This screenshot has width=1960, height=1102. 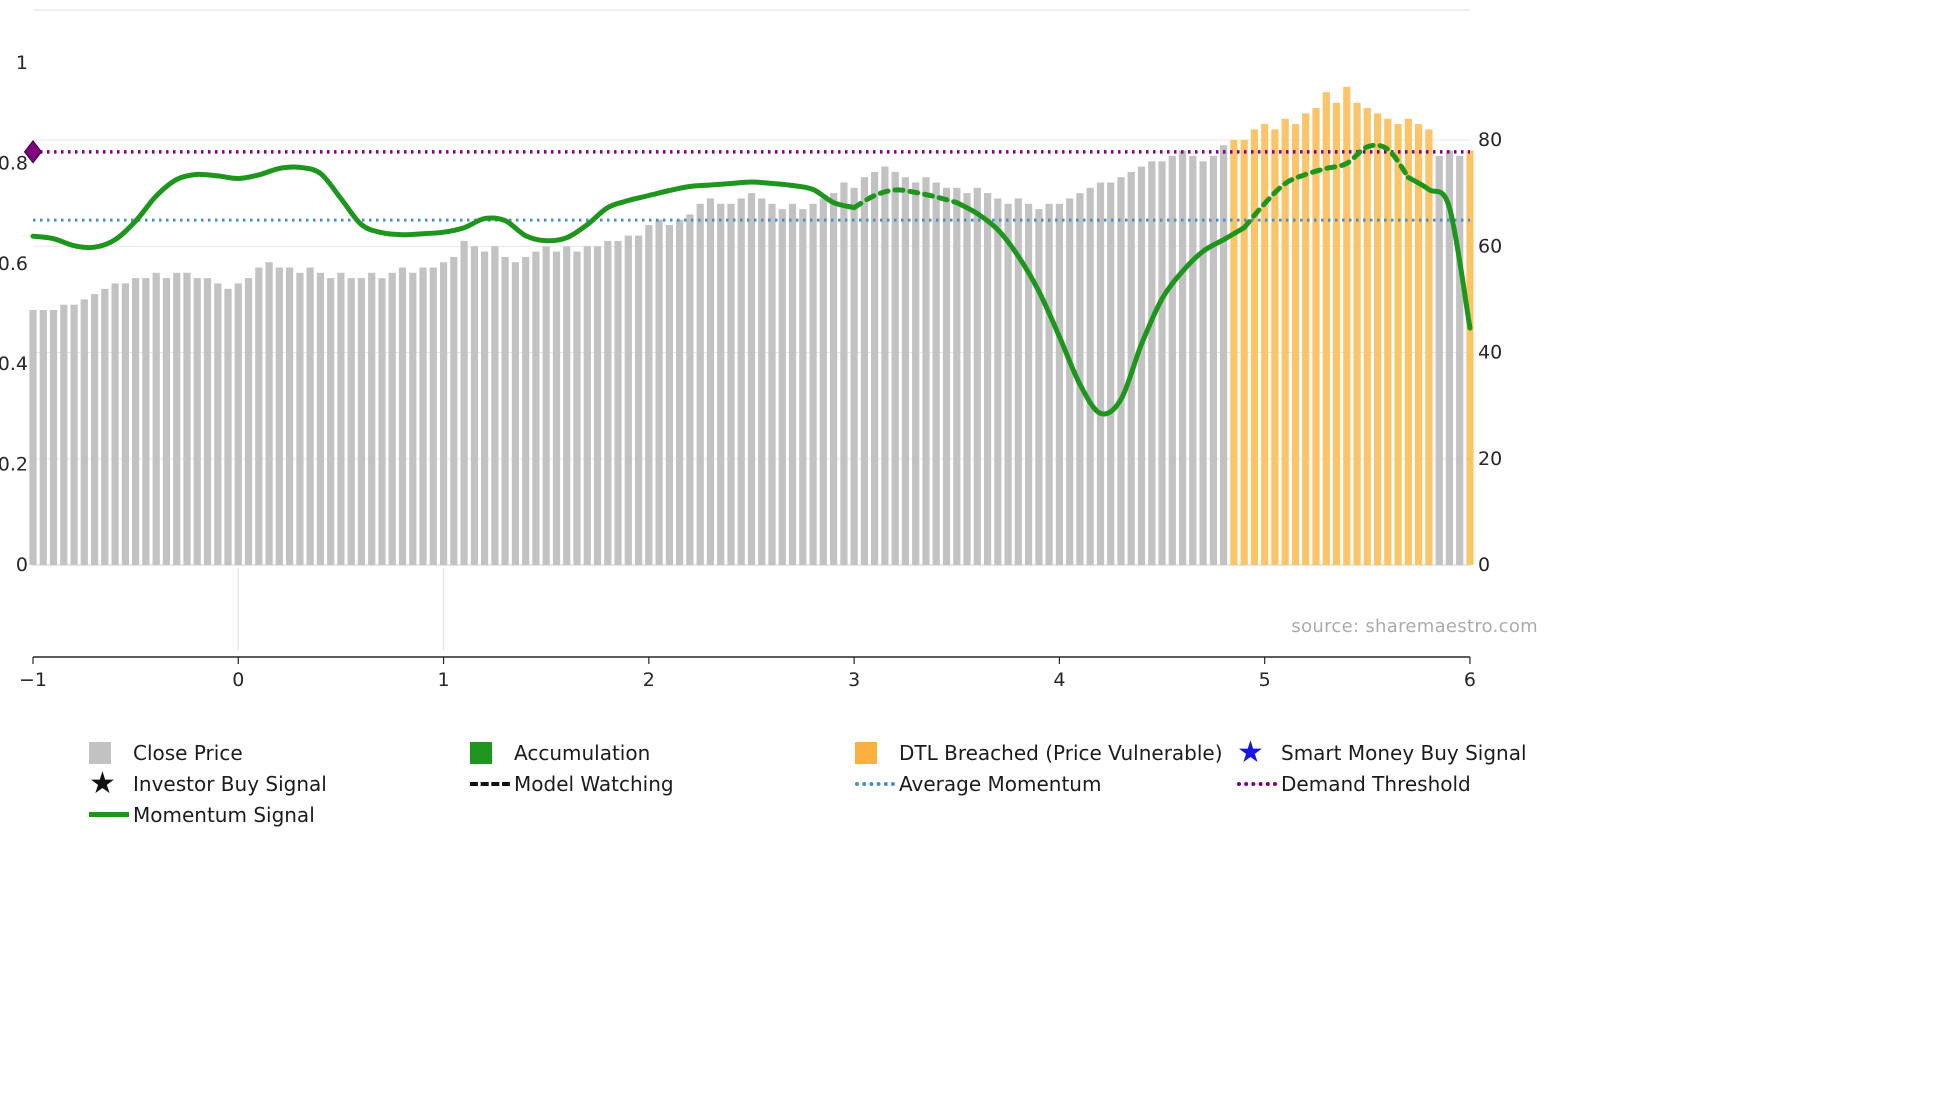 I want to click on momentum-line-segment, so click(x=443, y=207).